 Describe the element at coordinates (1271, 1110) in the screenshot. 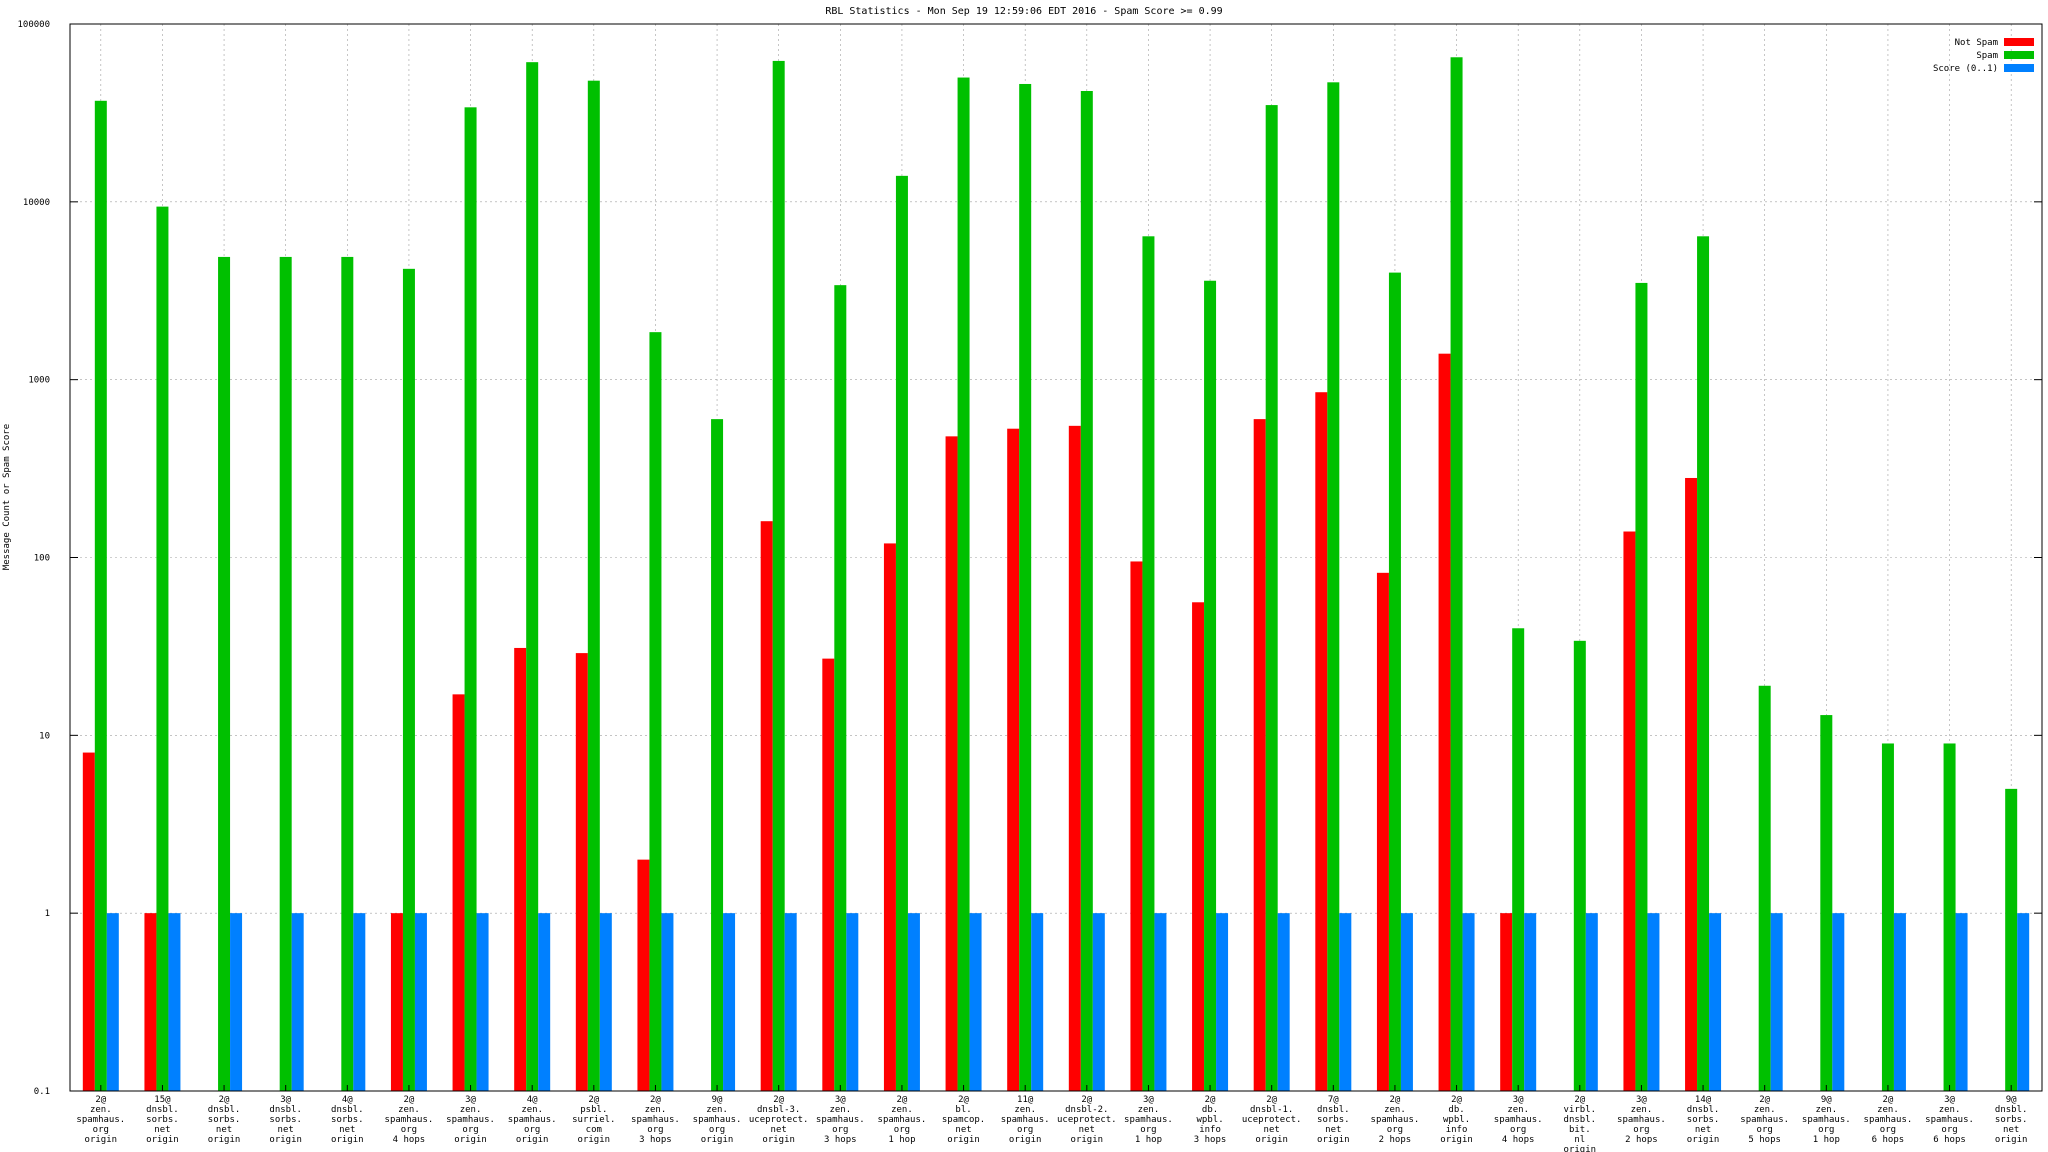

I see `x-category-label-line: dnsbl-1.` at that location.